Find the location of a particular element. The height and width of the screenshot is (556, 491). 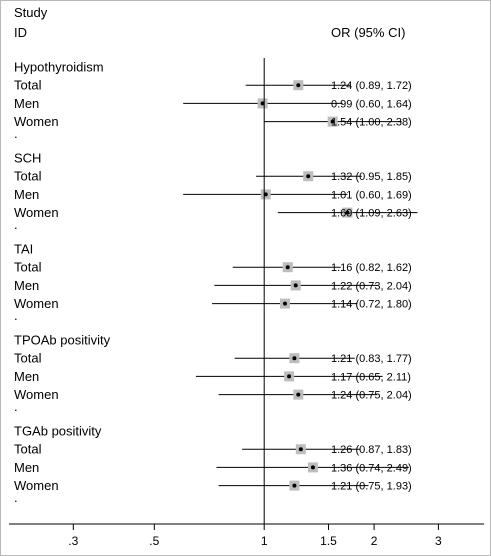

group-label: TPOAb positivity is located at coordinates (62, 340).